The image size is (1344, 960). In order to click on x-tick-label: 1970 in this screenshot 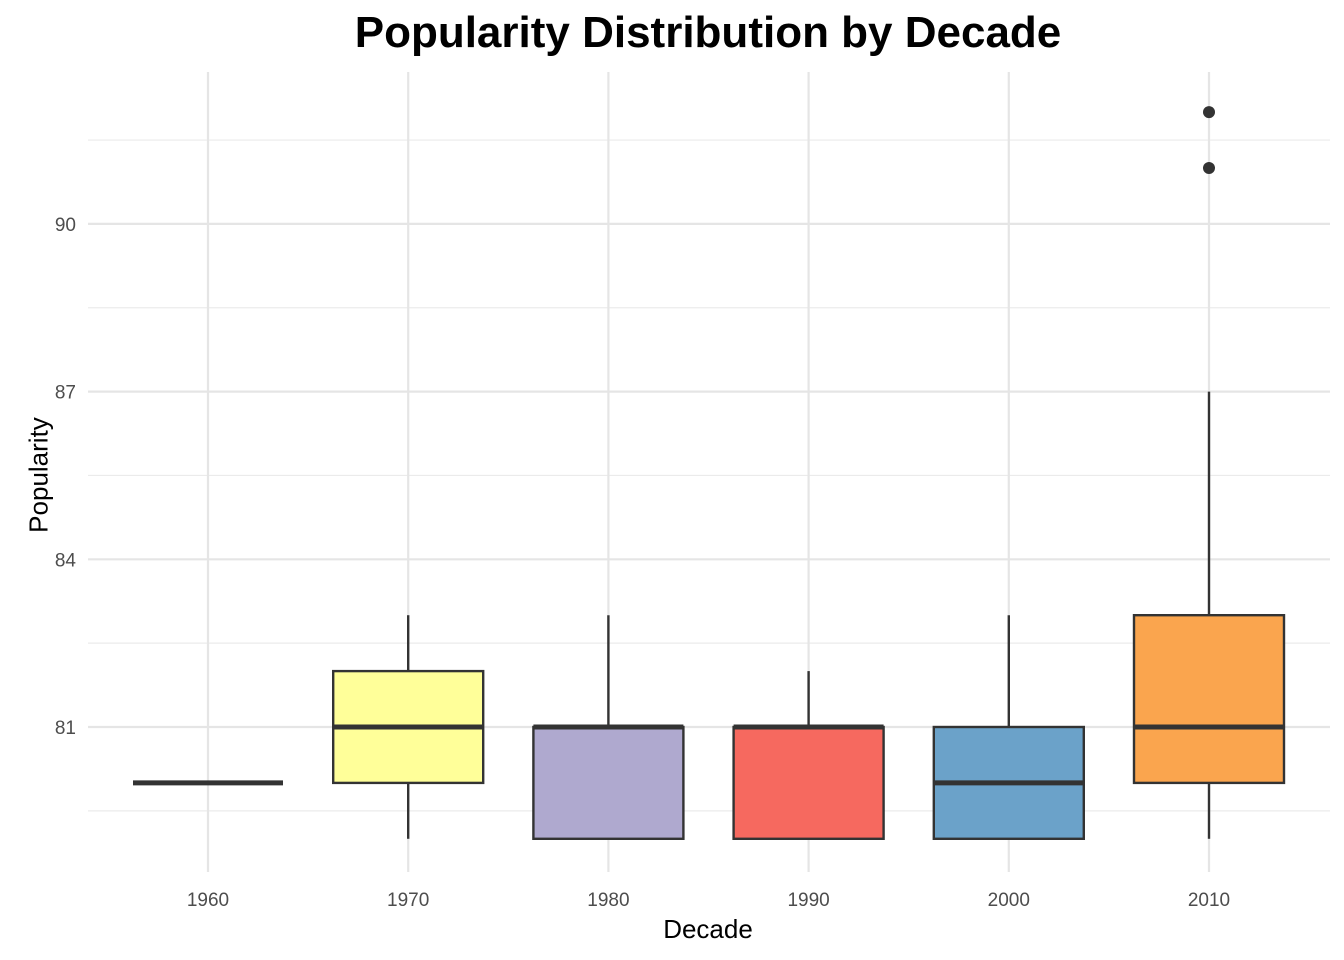, I will do `click(408, 900)`.